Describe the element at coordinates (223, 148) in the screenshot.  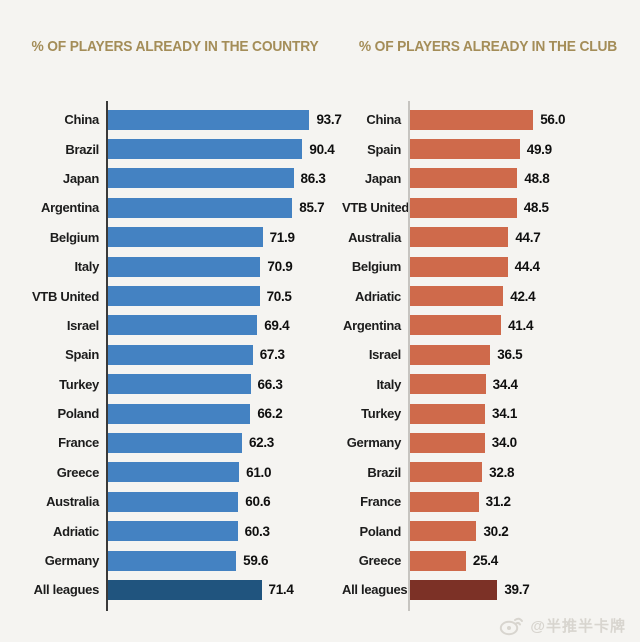
I see `bar-cell: 90.4` at that location.